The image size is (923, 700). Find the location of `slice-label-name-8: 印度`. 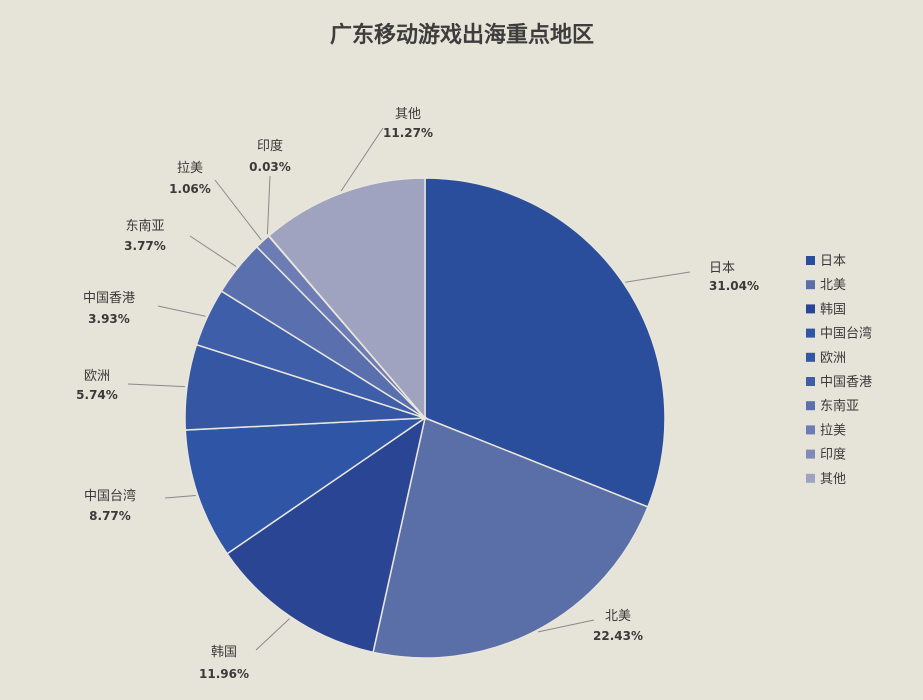

slice-label-name-8: 印度 is located at coordinates (270, 146).